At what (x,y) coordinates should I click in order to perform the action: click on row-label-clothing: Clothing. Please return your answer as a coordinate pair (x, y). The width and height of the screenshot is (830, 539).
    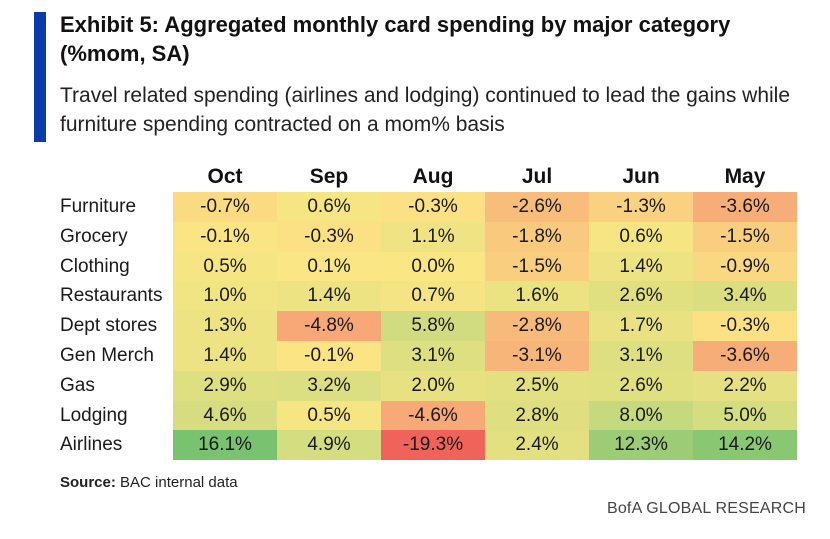
    Looking at the image, I should click on (95, 266).